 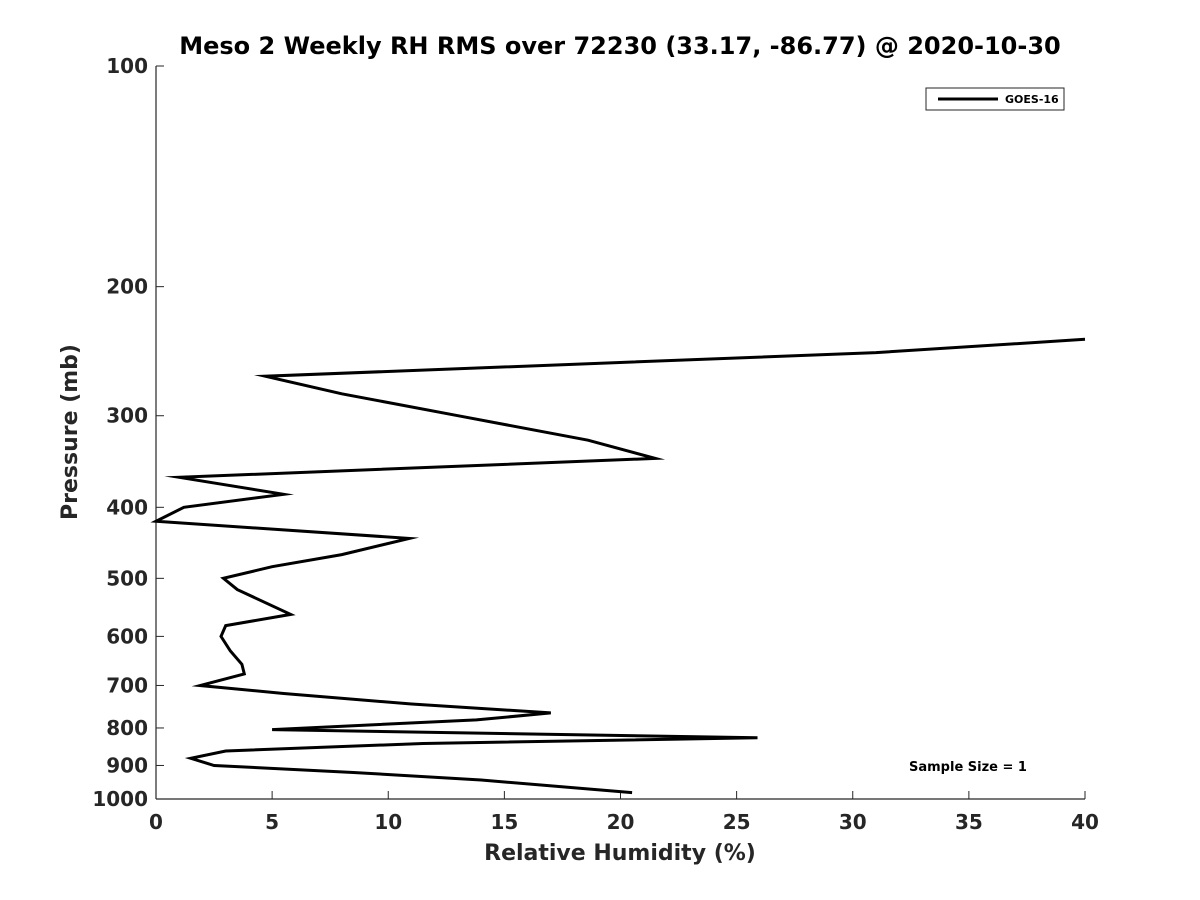 What do you see at coordinates (127, 287) in the screenshot?
I see `y-tick-label: 200` at bounding box center [127, 287].